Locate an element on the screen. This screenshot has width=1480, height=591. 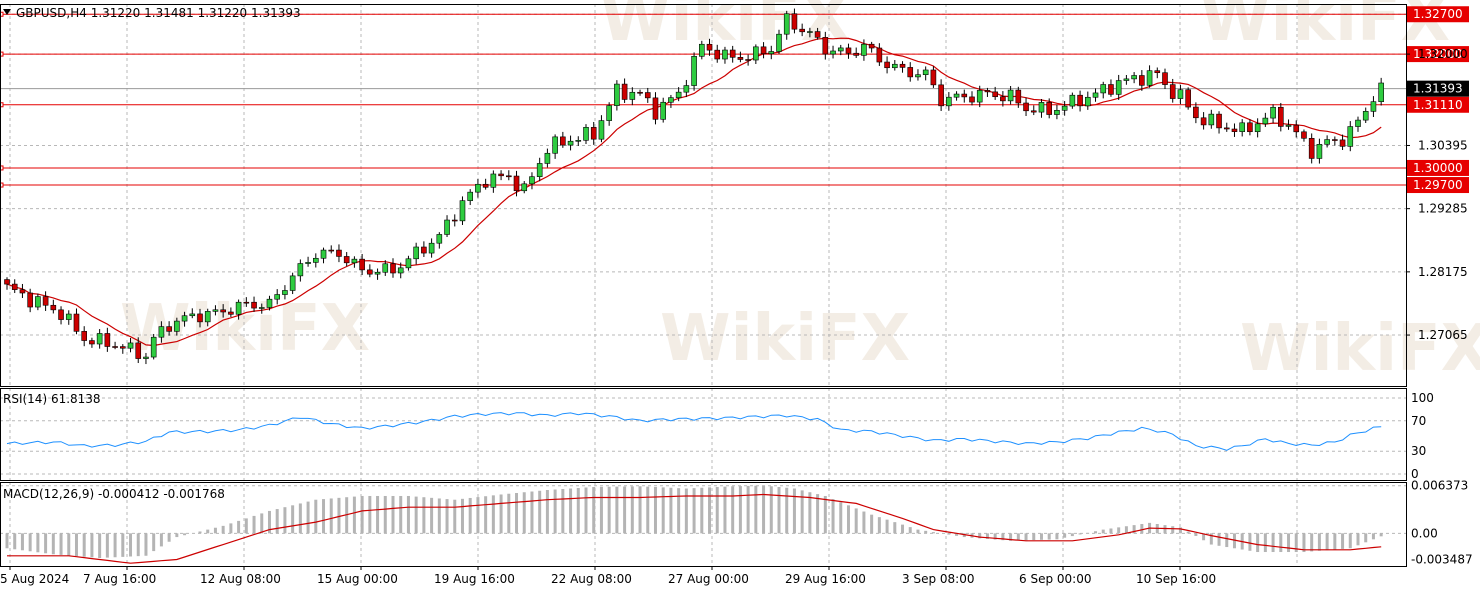
level-price-label: 1.31110 is located at coordinates (1438, 105).